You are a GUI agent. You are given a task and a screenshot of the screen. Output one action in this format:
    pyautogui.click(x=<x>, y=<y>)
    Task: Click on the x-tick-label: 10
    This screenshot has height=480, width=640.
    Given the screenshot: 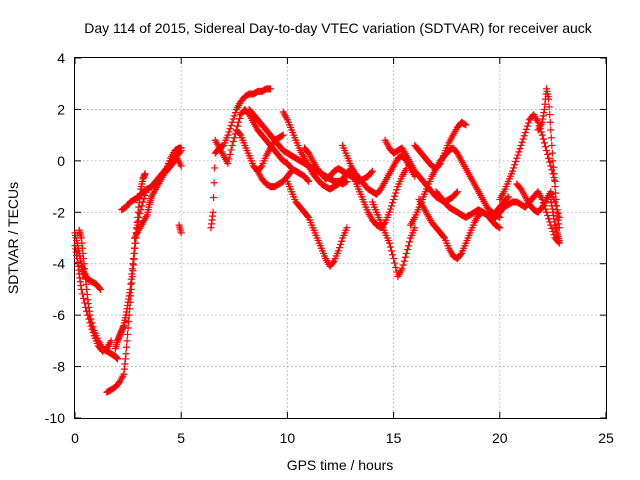 What is the action you would take?
    pyautogui.click(x=288, y=438)
    